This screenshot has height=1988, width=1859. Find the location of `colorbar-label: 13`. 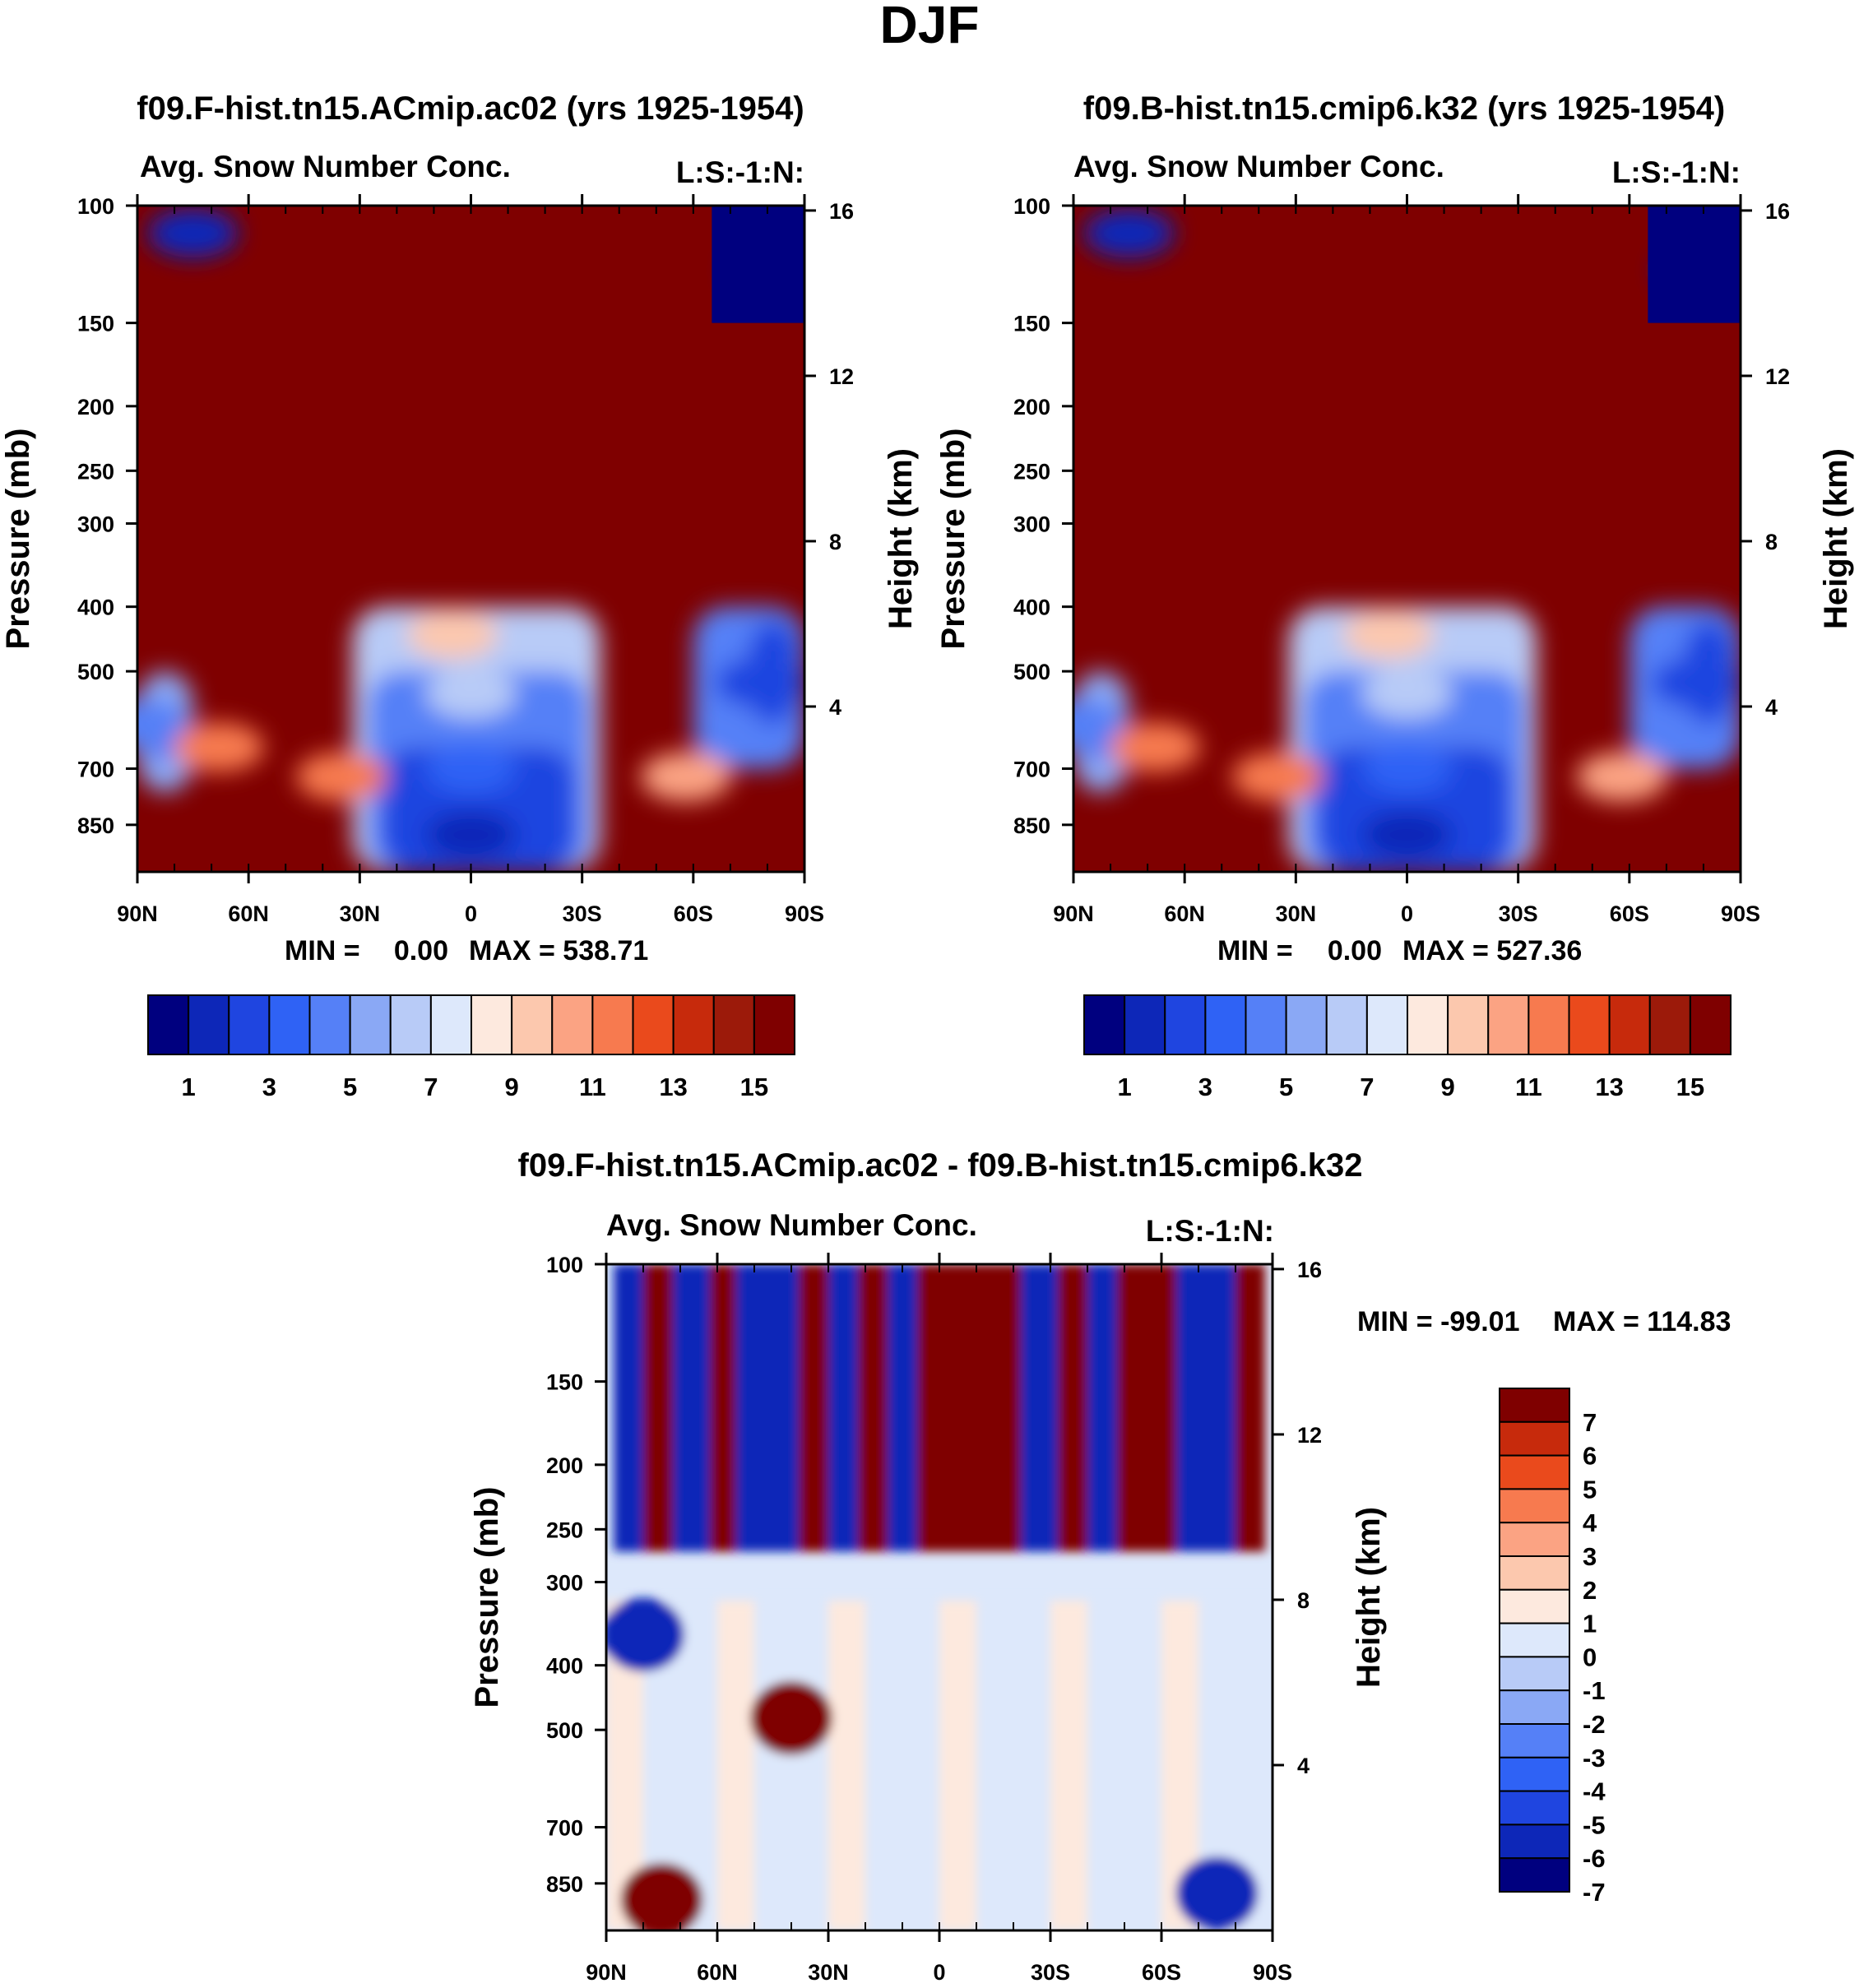

colorbar-label: 13 is located at coordinates (1609, 1087).